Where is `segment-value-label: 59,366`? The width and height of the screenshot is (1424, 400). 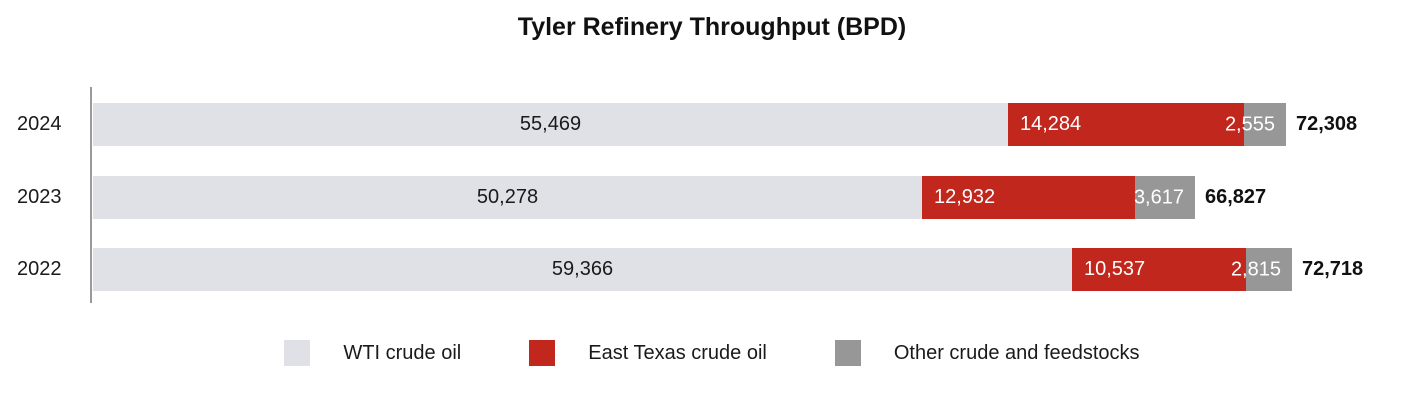 segment-value-label: 59,366 is located at coordinates (582, 269).